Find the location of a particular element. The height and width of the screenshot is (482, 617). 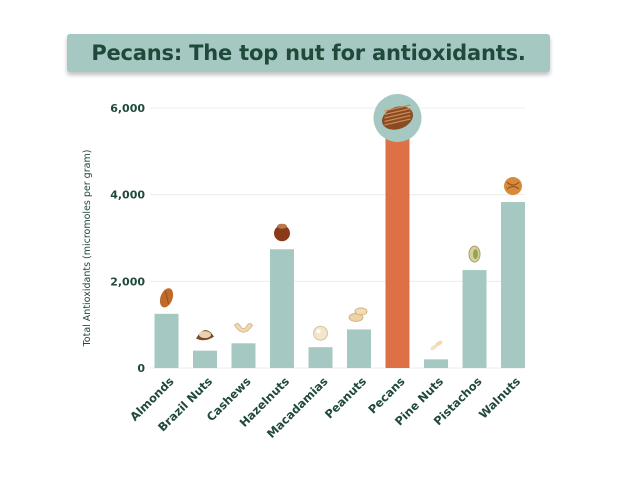

title-banner: Pecans: The top nut for antioxidants. is located at coordinates (308, 53).